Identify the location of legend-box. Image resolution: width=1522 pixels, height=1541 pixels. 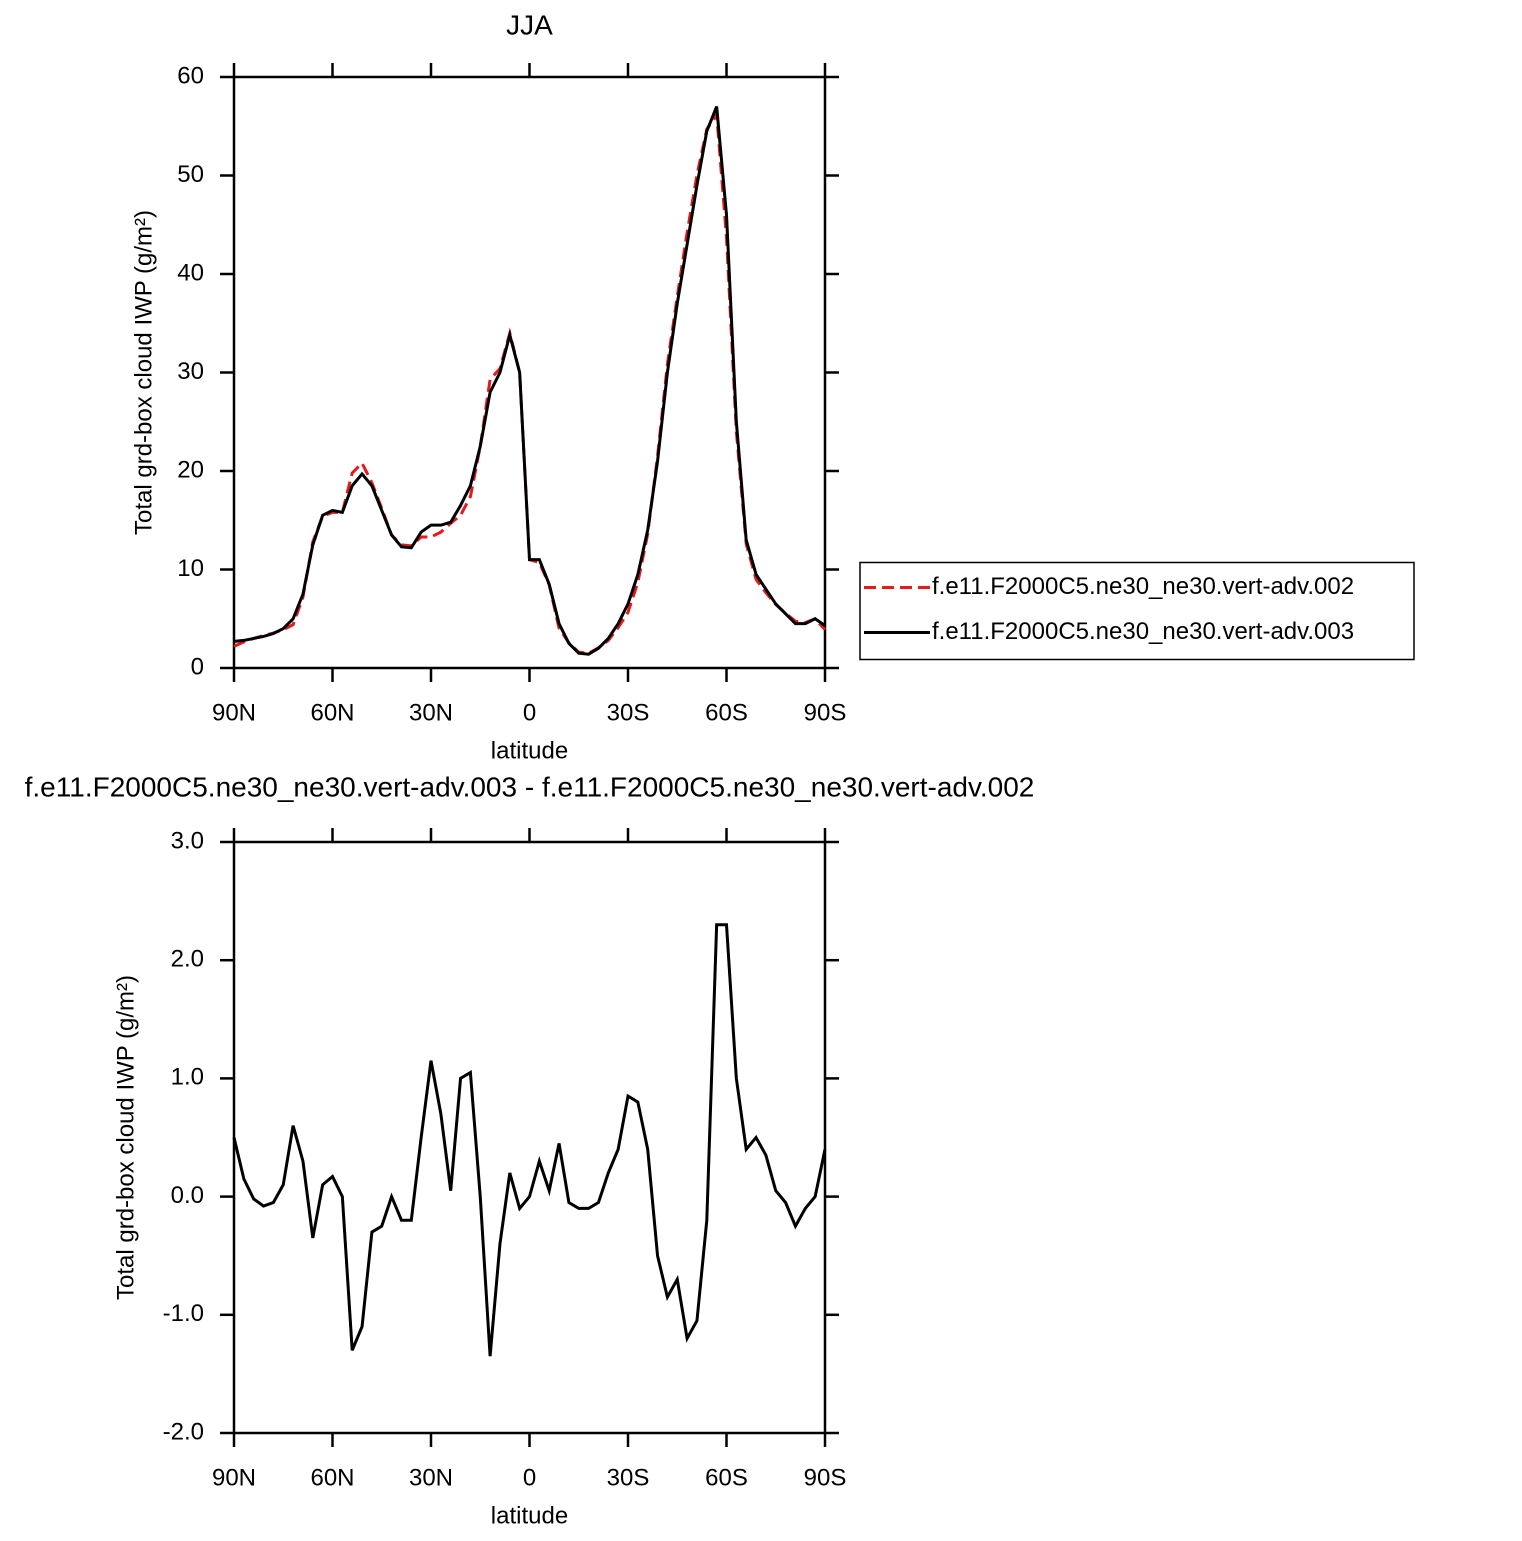
(1137, 611).